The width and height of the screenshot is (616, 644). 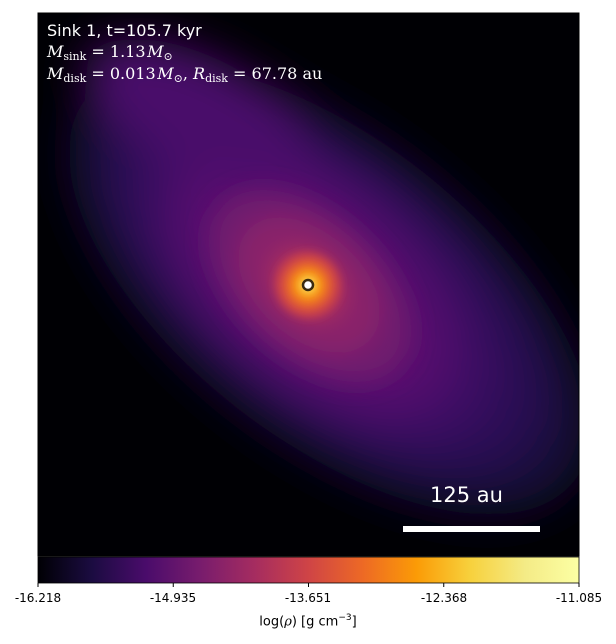 I want to click on scalebar-label: 125 au, so click(x=466, y=495).